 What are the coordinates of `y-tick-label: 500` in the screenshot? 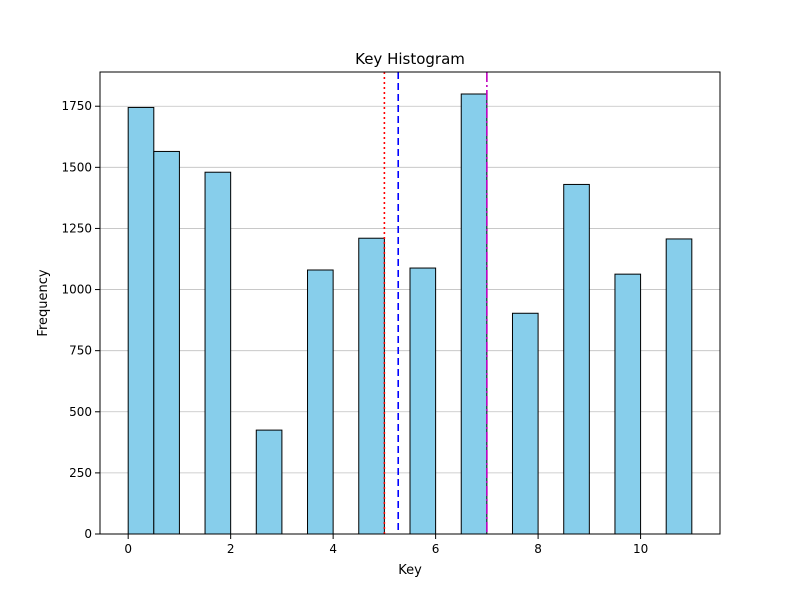 It's located at (80, 412).